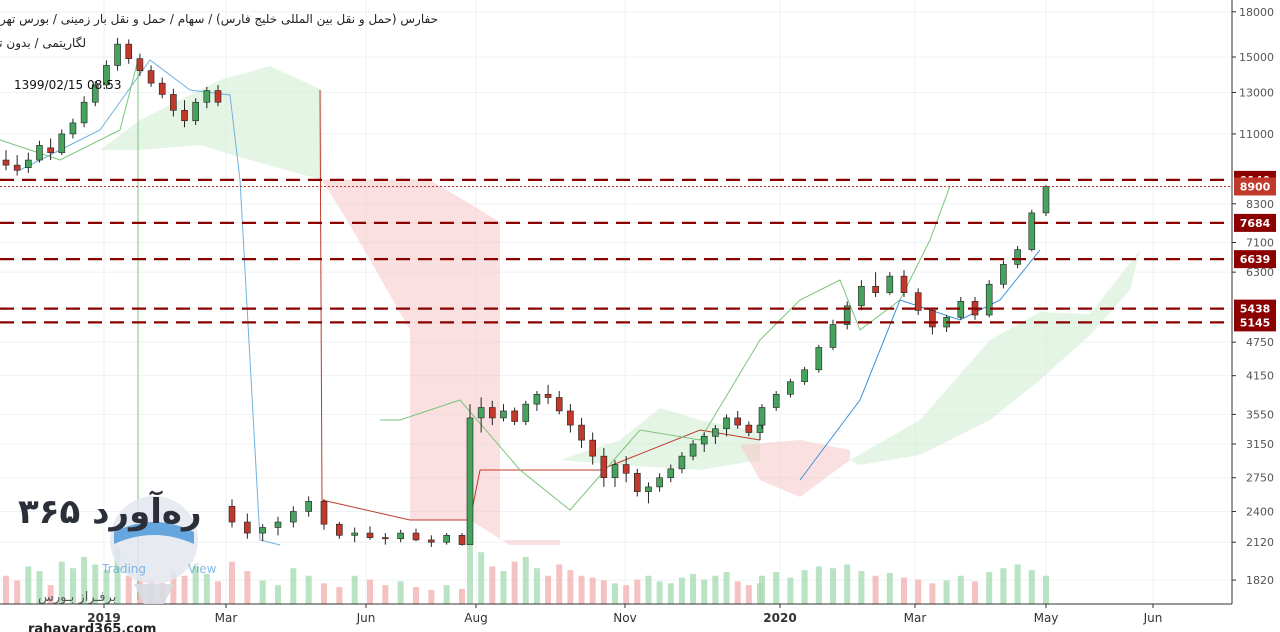 This screenshot has height=632, width=1280. Describe the element at coordinates (211, 123) in the screenshot. I see `cloud-bull` at that location.